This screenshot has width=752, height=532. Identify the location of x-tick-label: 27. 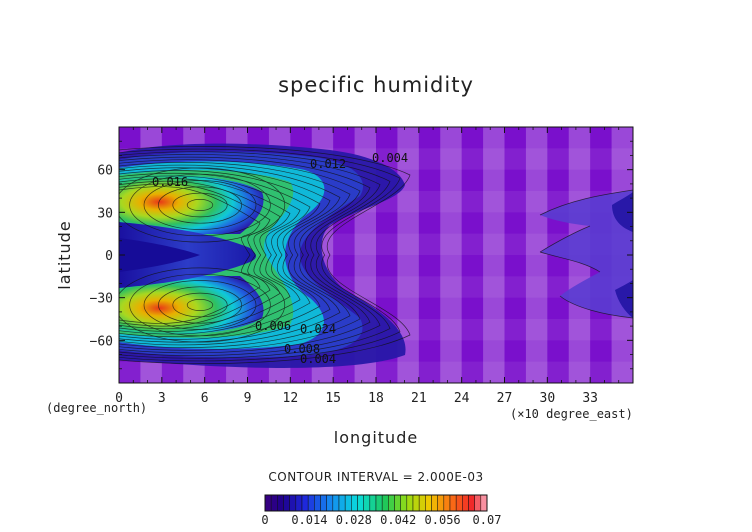
(505, 398).